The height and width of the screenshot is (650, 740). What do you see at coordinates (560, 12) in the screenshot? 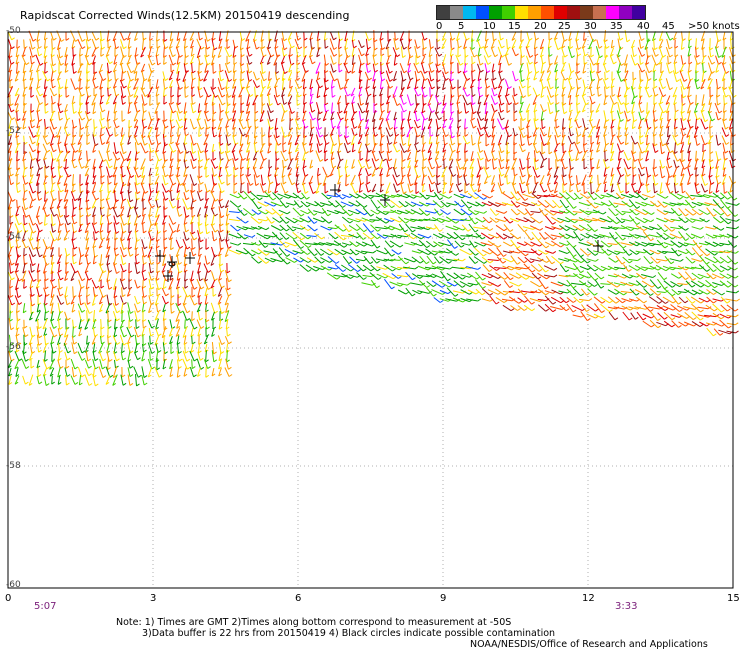
I see `scale-swatch` at bounding box center [560, 12].